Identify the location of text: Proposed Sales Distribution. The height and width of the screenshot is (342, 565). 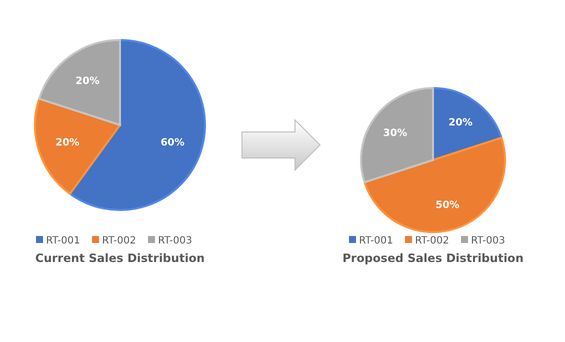
(433, 258).